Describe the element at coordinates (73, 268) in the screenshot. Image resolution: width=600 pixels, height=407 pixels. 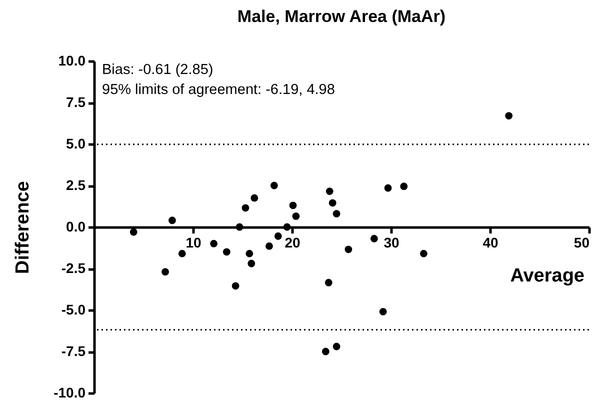
I see `y-tick-label: -2.5` at that location.